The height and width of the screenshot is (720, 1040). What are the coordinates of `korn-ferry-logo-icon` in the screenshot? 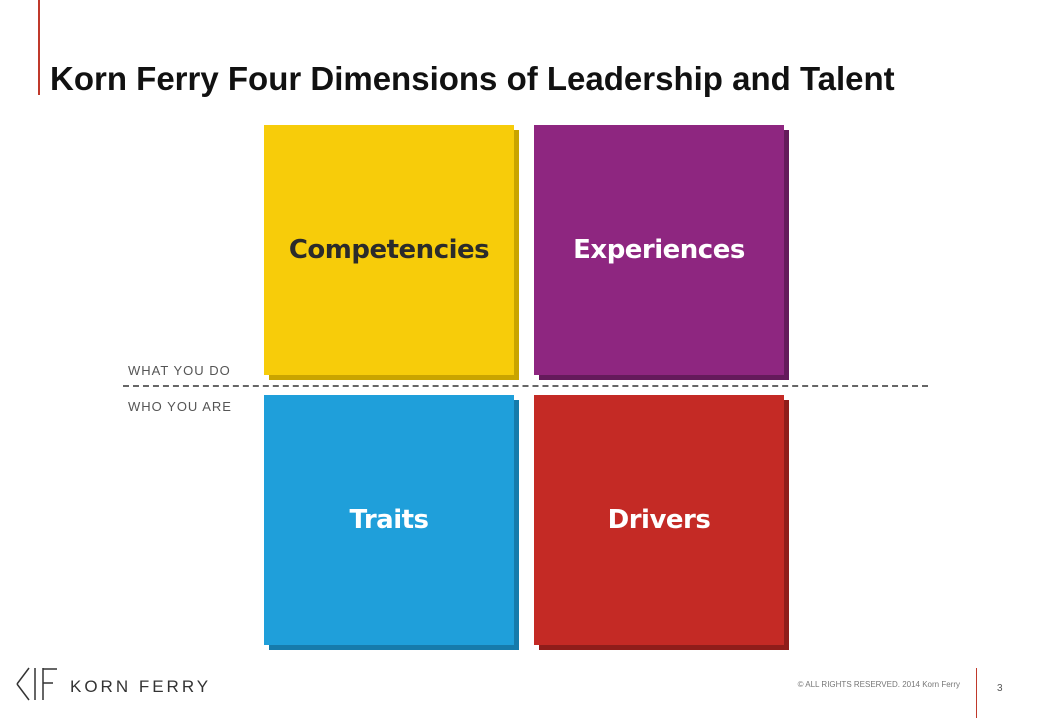 It's located at (40, 686).